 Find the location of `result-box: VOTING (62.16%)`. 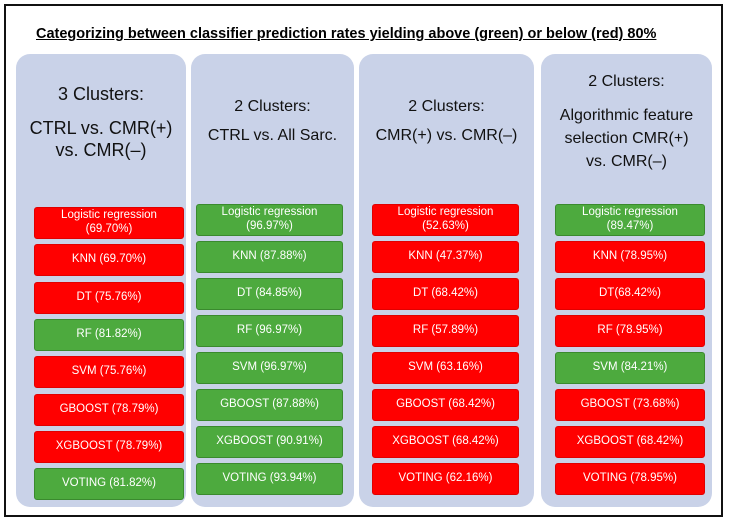

result-box: VOTING (62.16%) is located at coordinates (445, 479).